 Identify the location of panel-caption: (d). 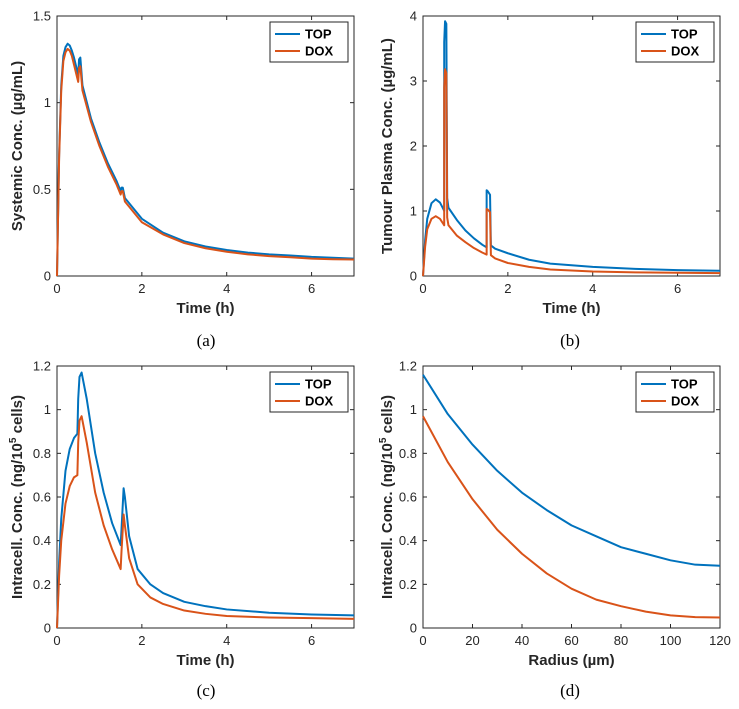
(570, 690).